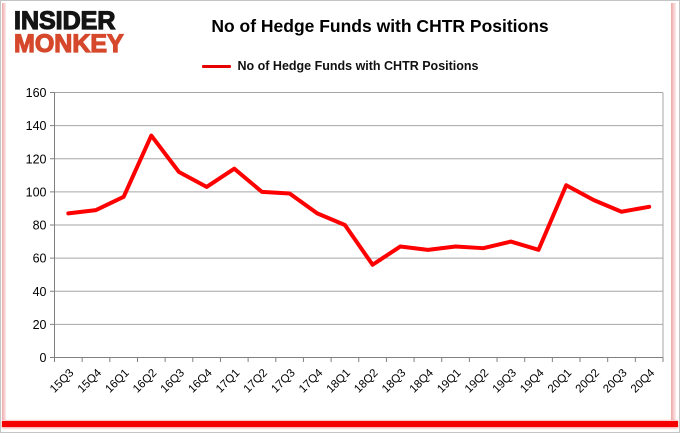 This screenshot has width=680, height=433. I want to click on x-tick-label: 16Q3, so click(173, 381).